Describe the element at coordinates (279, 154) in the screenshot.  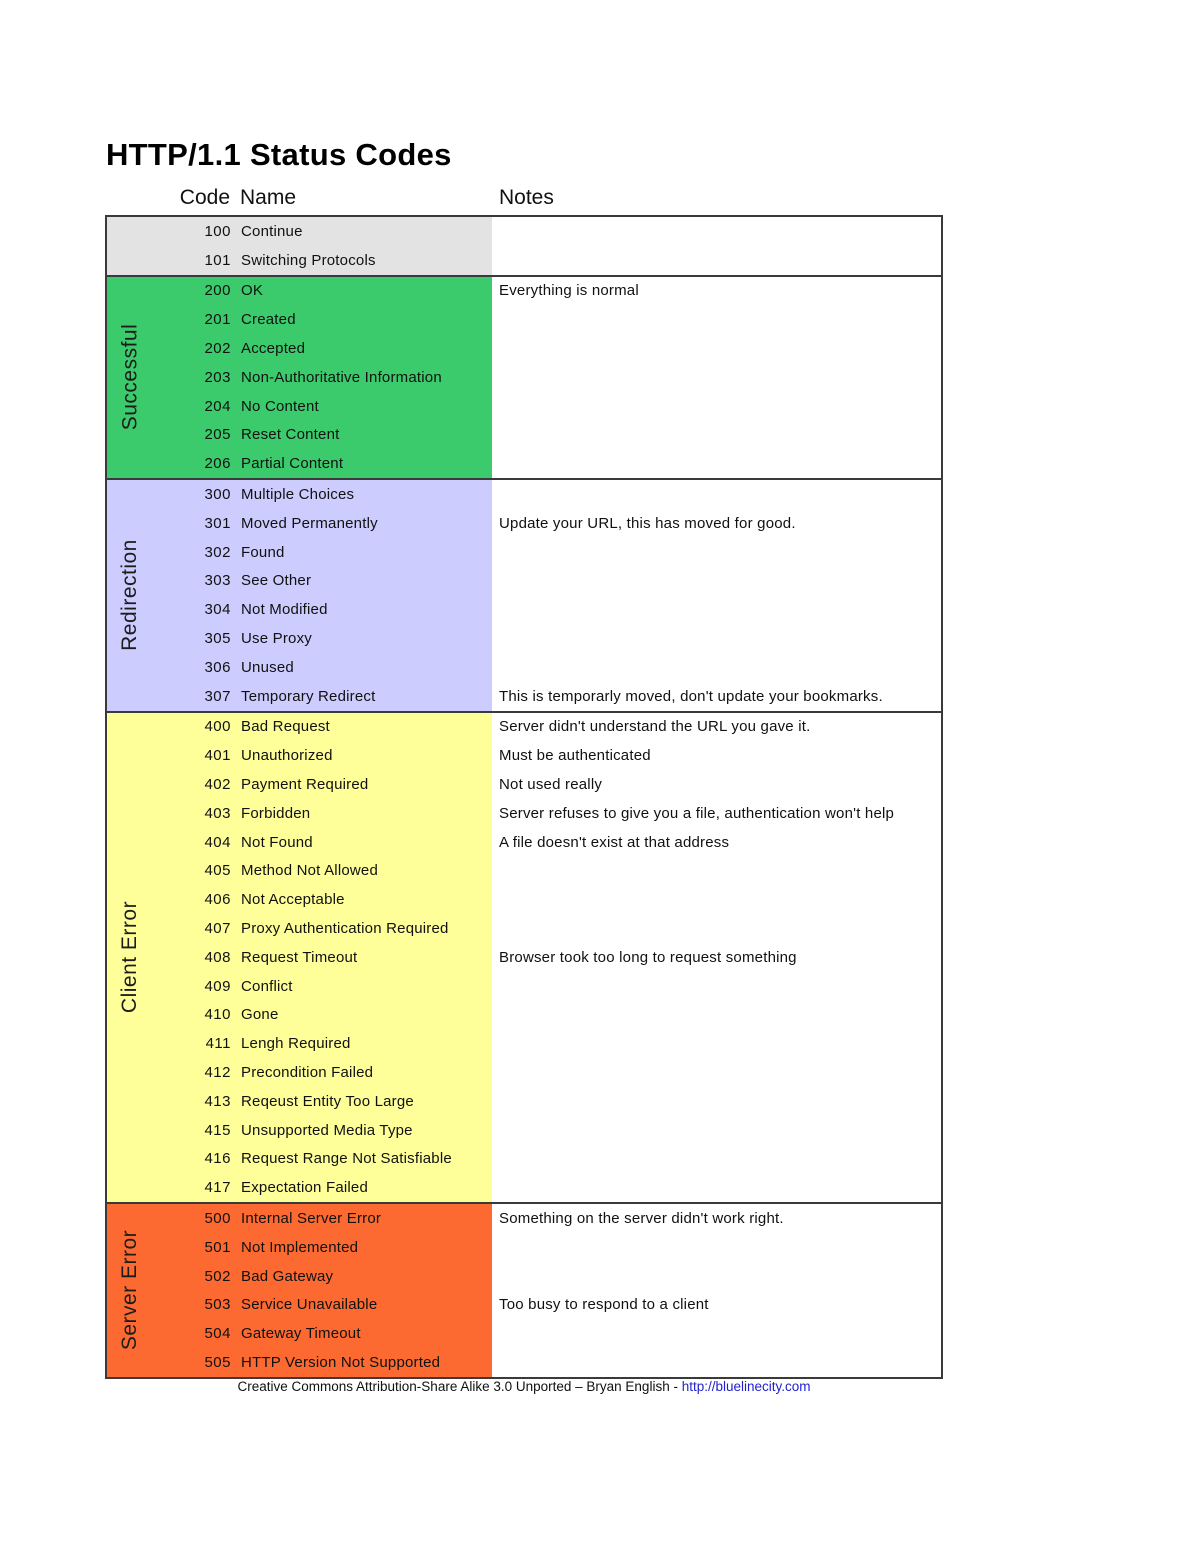
I see `page-title: HTTP/1.1 Status Codes` at that location.